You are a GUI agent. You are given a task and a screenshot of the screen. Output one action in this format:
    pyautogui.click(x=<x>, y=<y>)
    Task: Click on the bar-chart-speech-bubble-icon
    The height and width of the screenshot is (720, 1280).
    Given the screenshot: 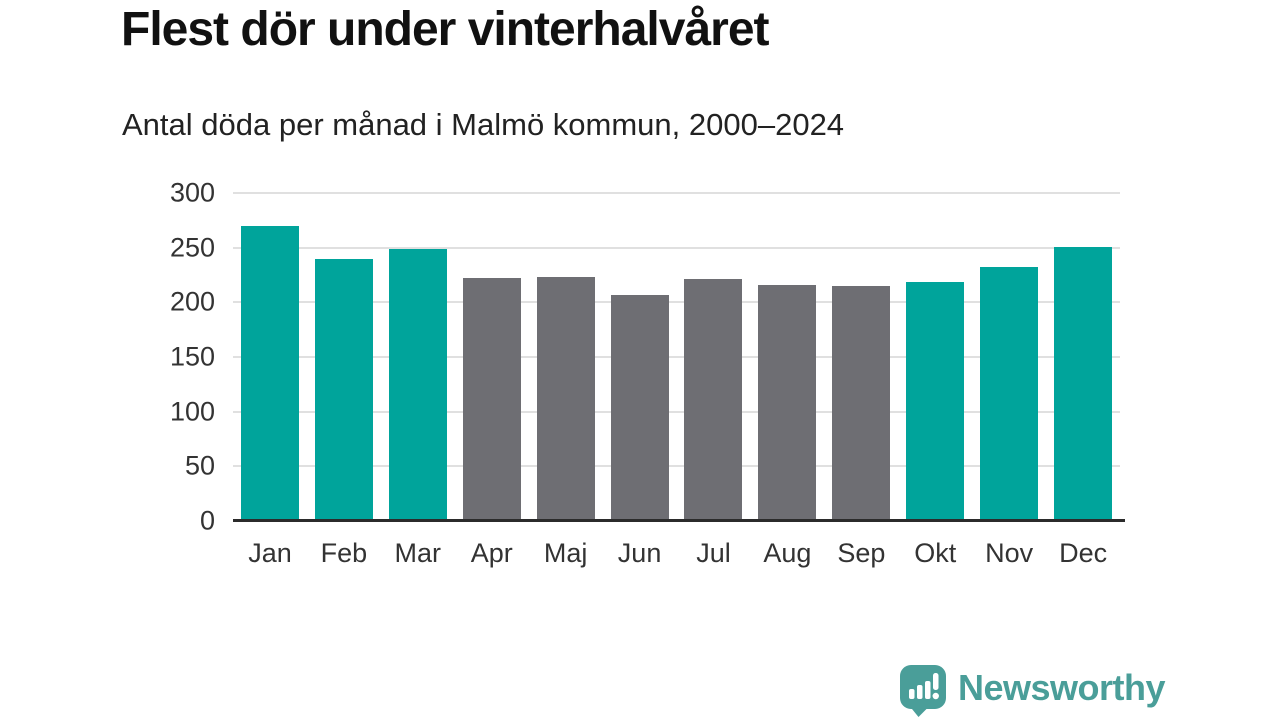 What is the action you would take?
    pyautogui.click(x=923, y=691)
    